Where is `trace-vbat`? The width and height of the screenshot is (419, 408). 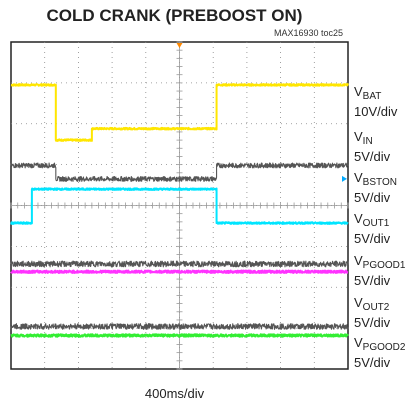
trace-vbat is located at coordinates (179, 112).